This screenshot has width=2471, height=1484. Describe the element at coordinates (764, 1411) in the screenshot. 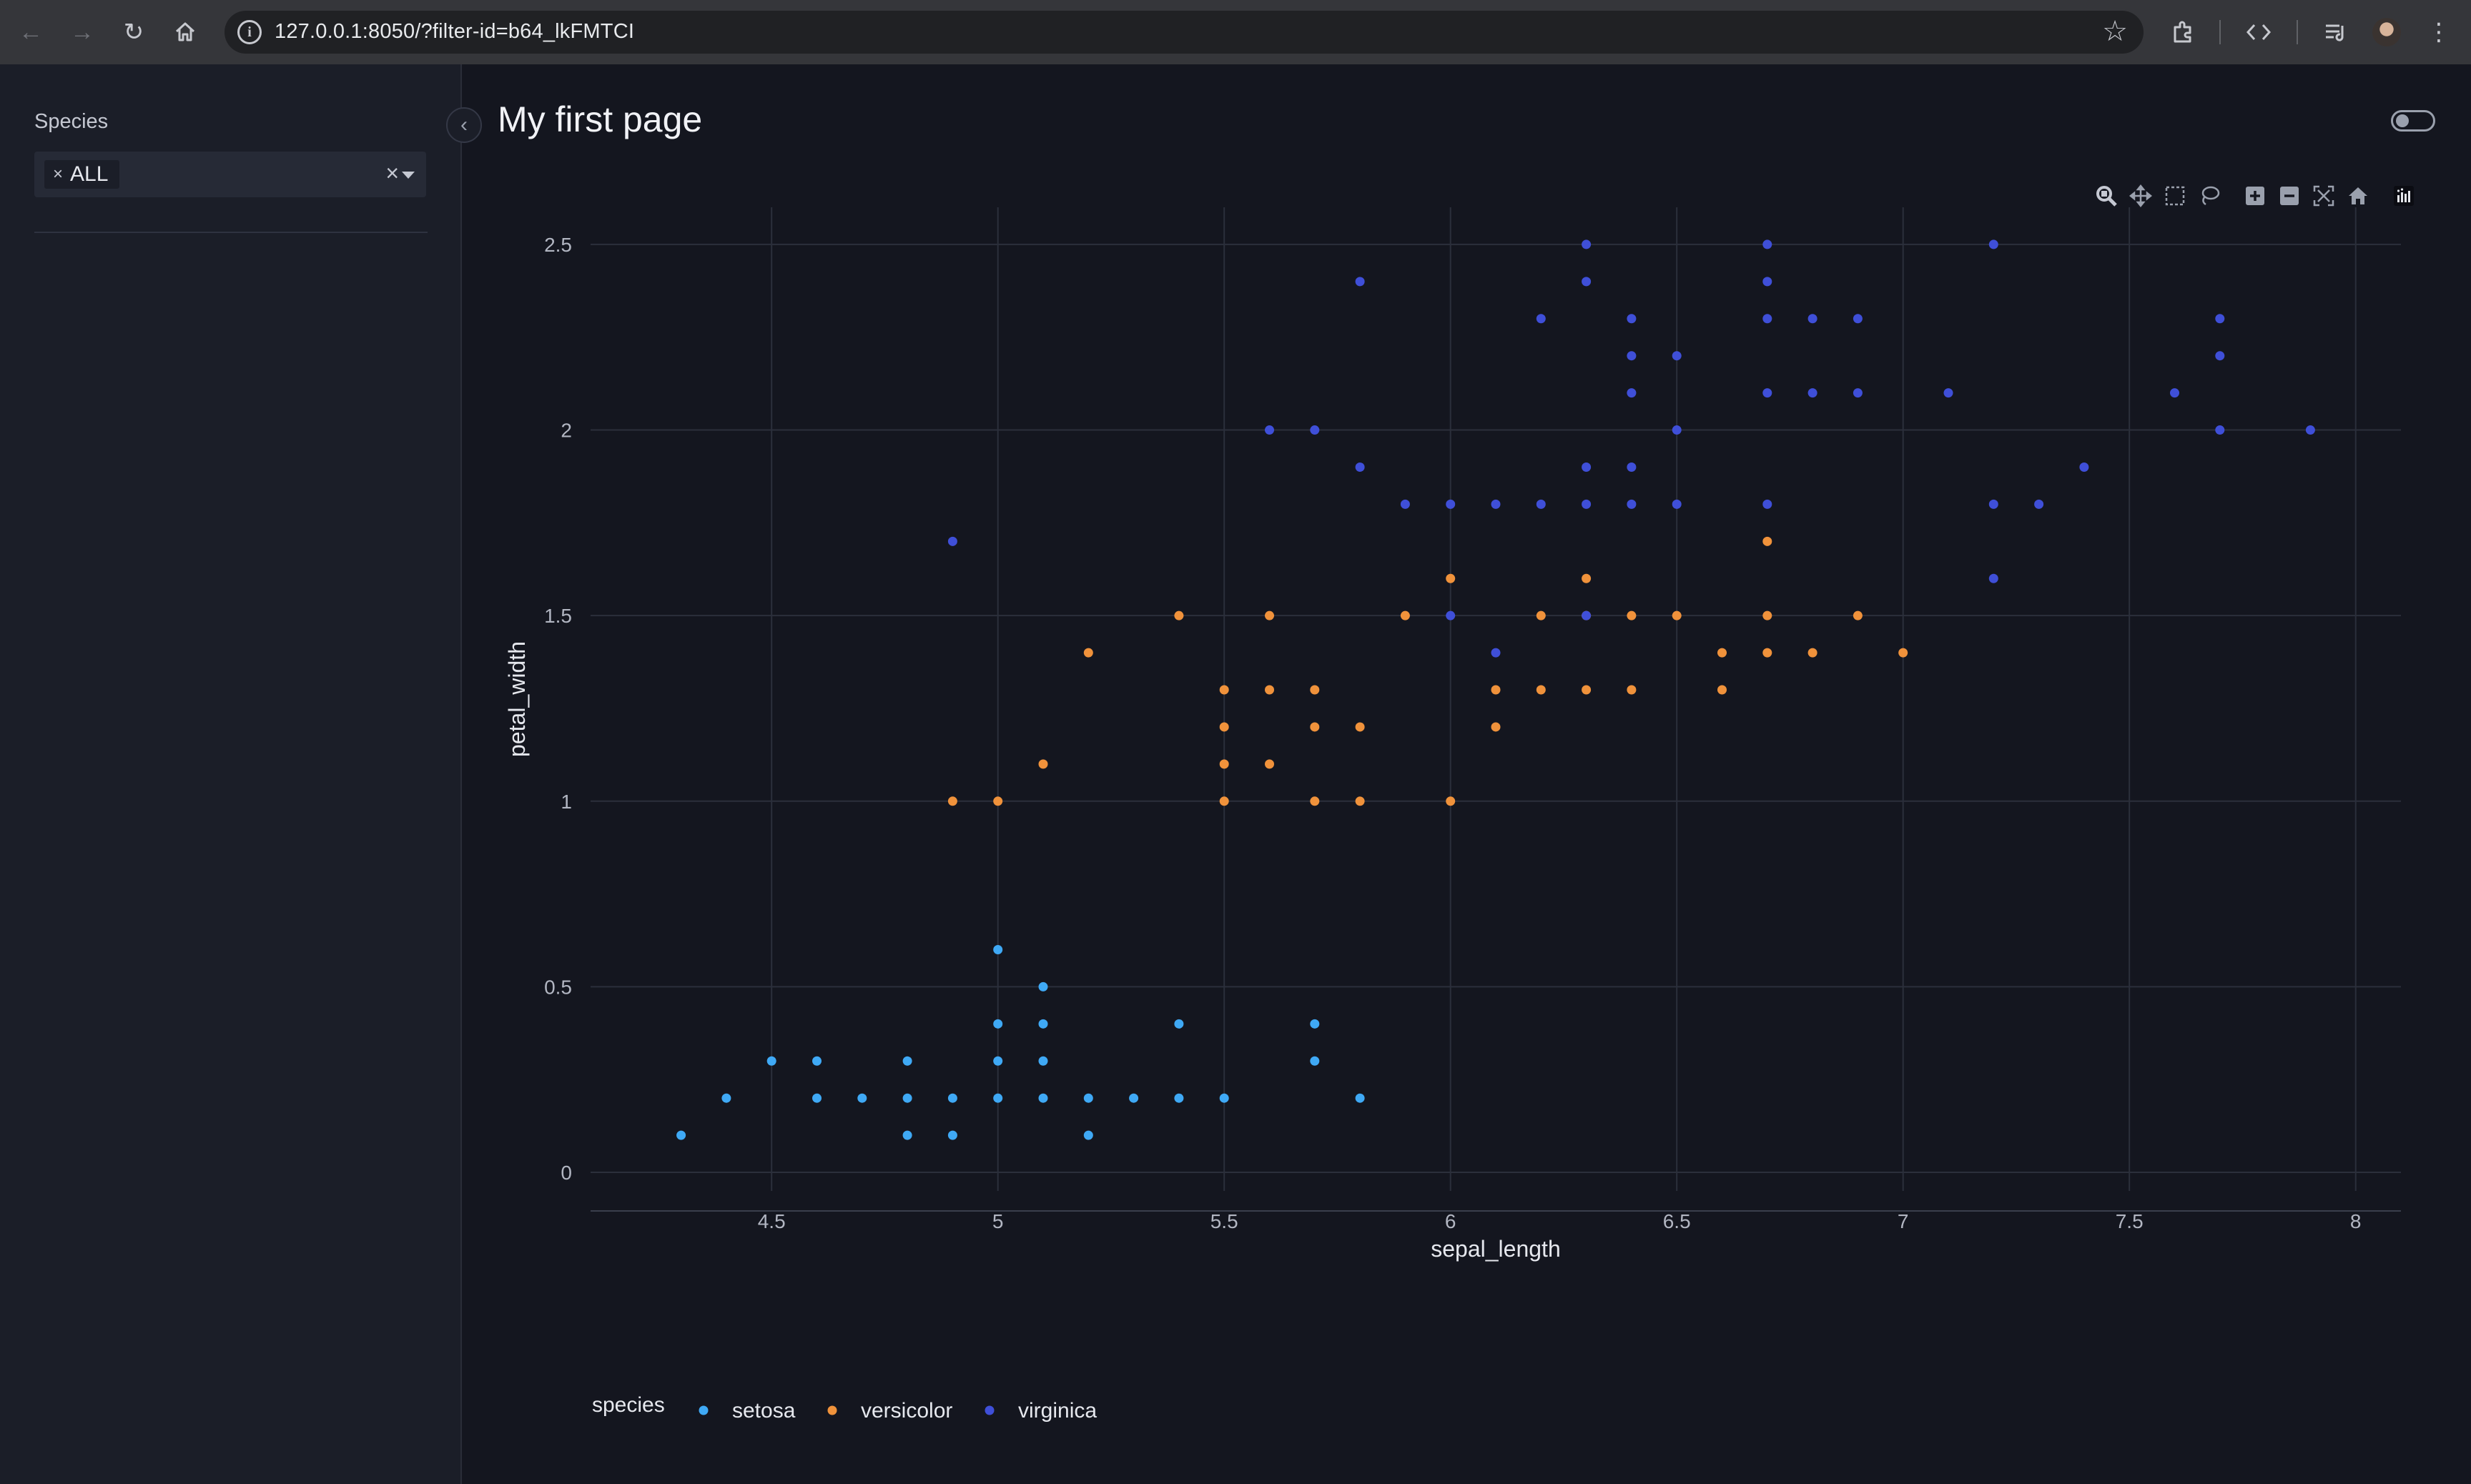

I see `legend-label-setosa: setosa` at that location.